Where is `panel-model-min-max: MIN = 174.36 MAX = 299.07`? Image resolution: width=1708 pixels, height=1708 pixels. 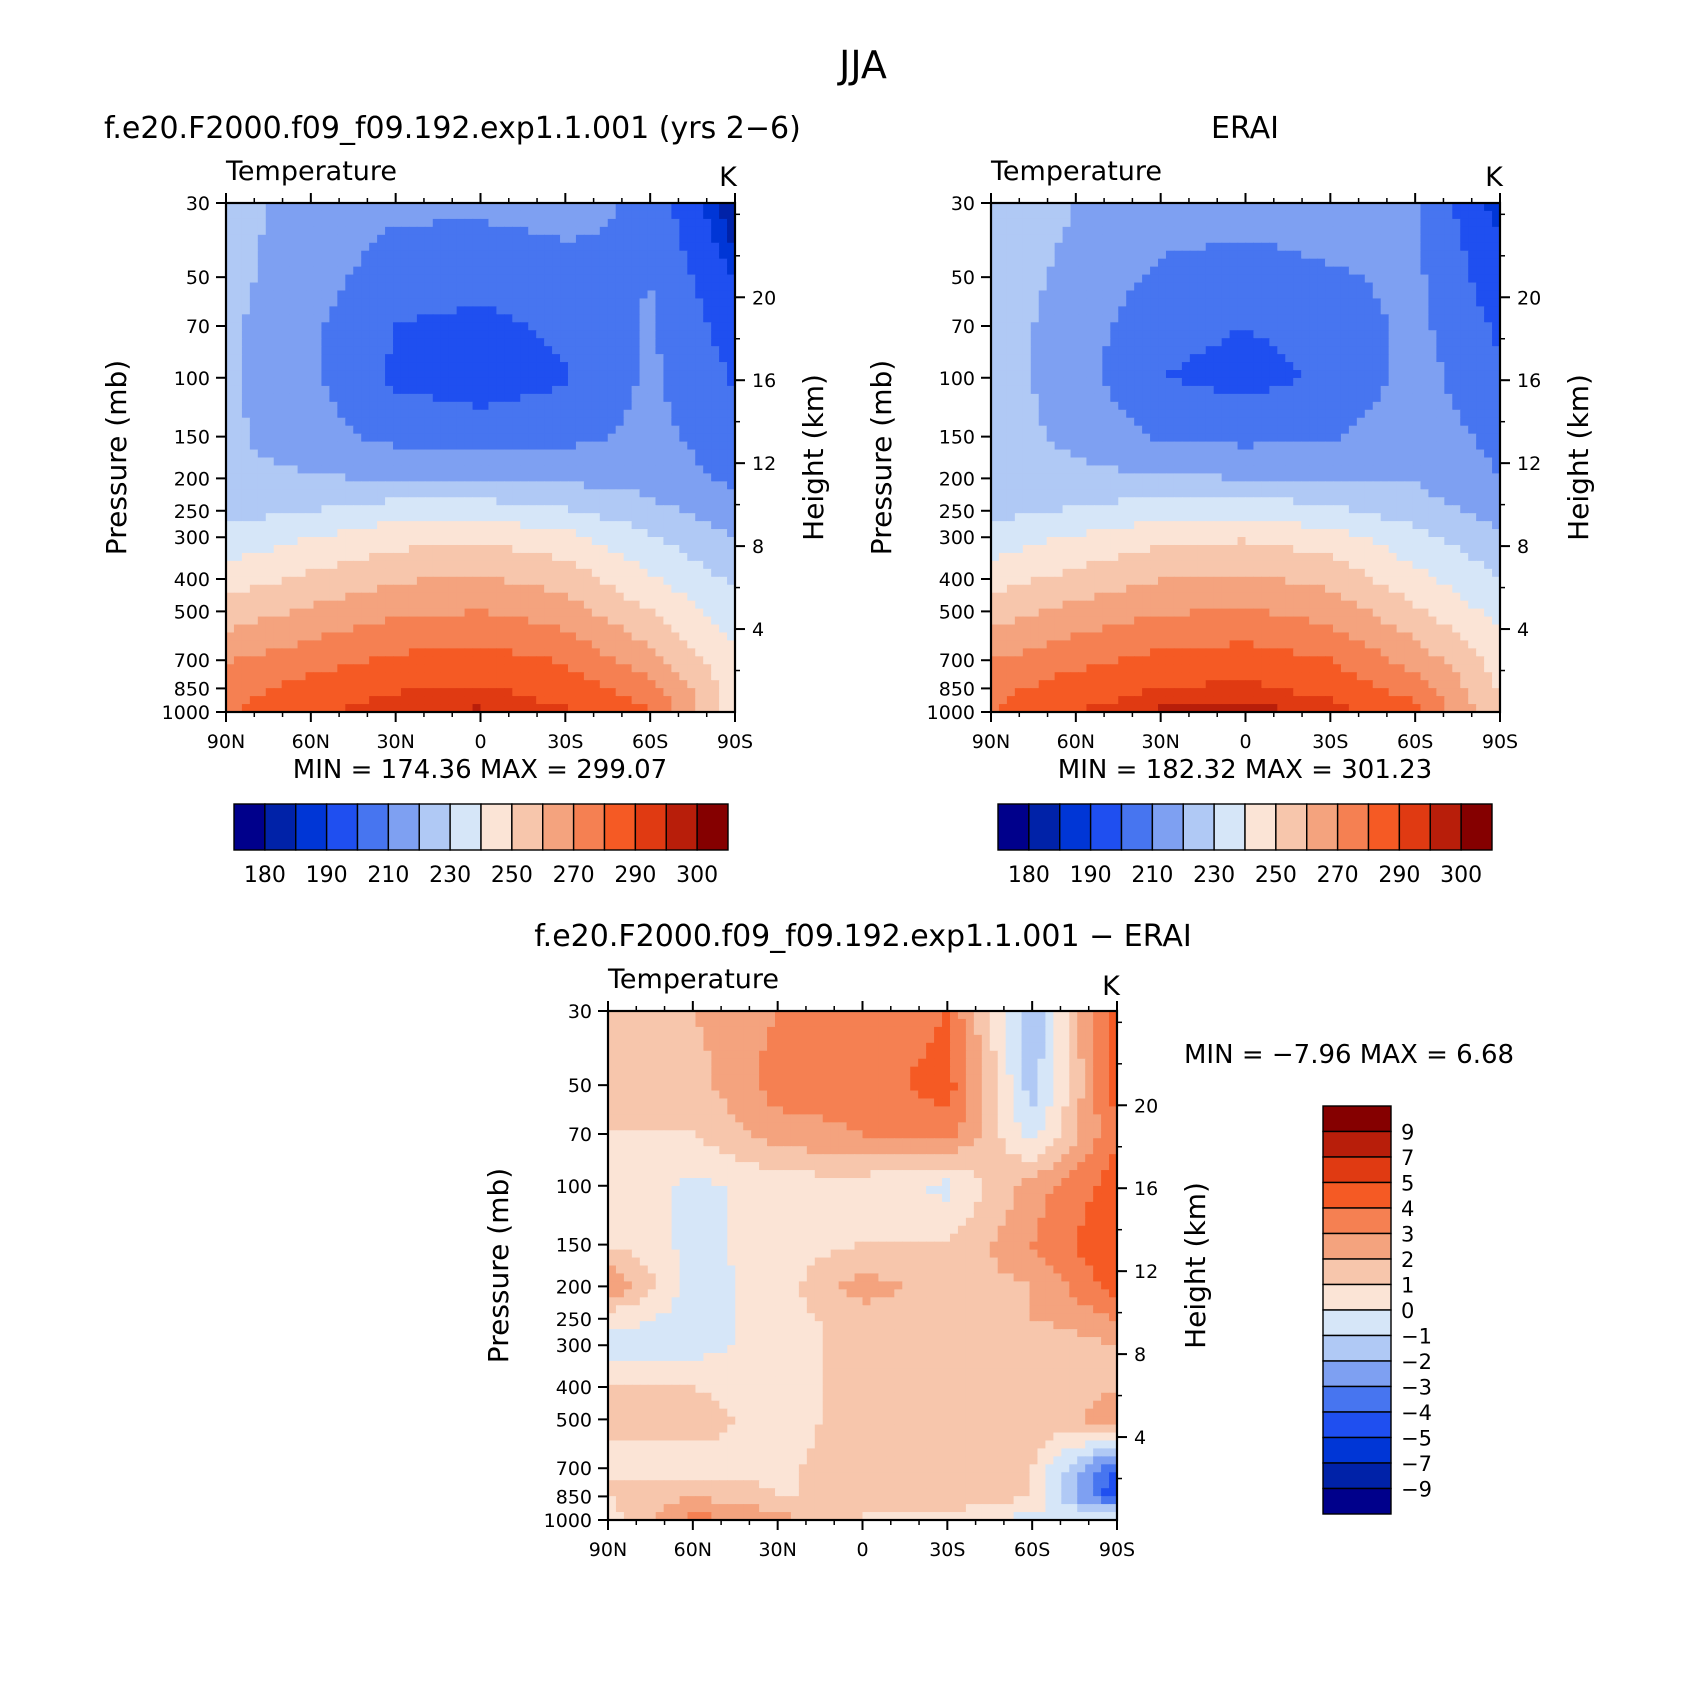
panel-model-min-max: MIN = 174.36 MAX = 299.07 is located at coordinates (480, 770).